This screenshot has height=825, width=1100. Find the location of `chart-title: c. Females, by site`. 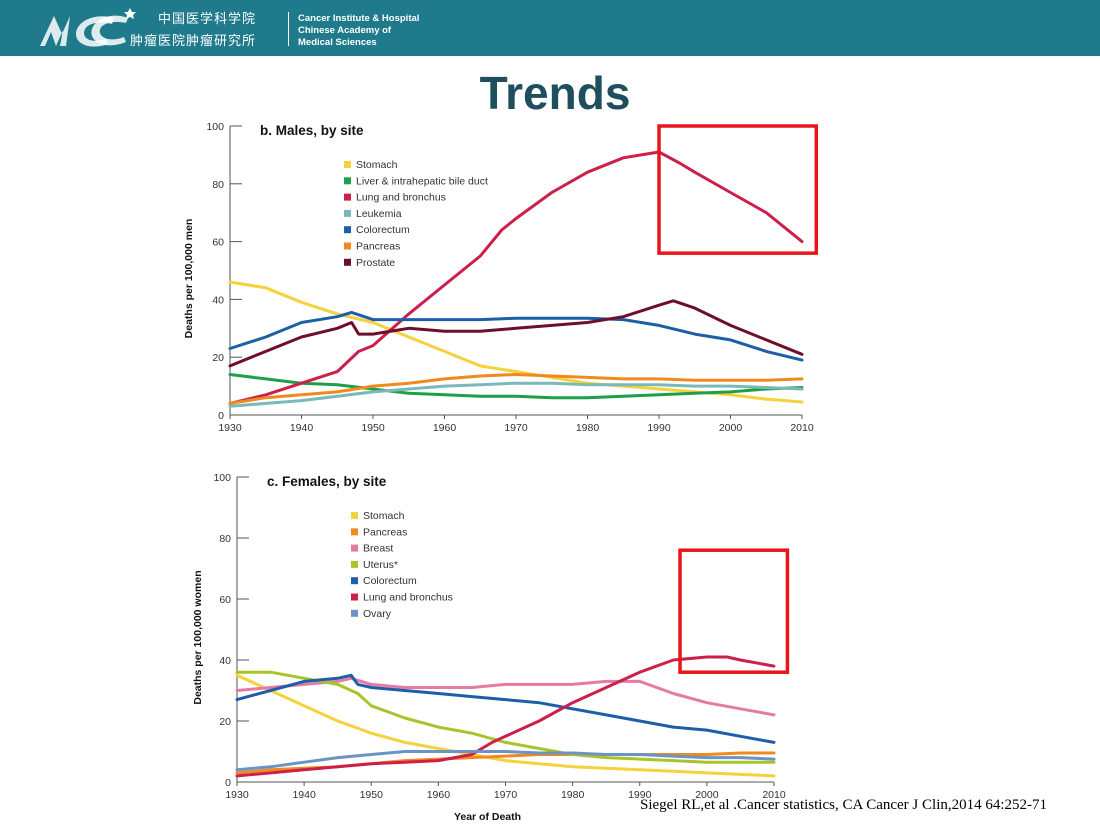

chart-title: c. Females, by site is located at coordinates (327, 481).